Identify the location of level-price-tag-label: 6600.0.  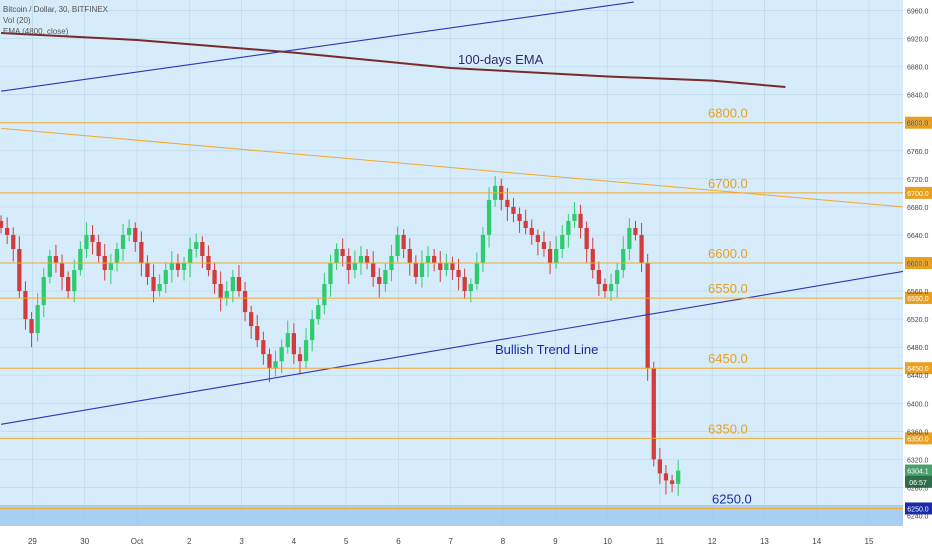
(918, 264).